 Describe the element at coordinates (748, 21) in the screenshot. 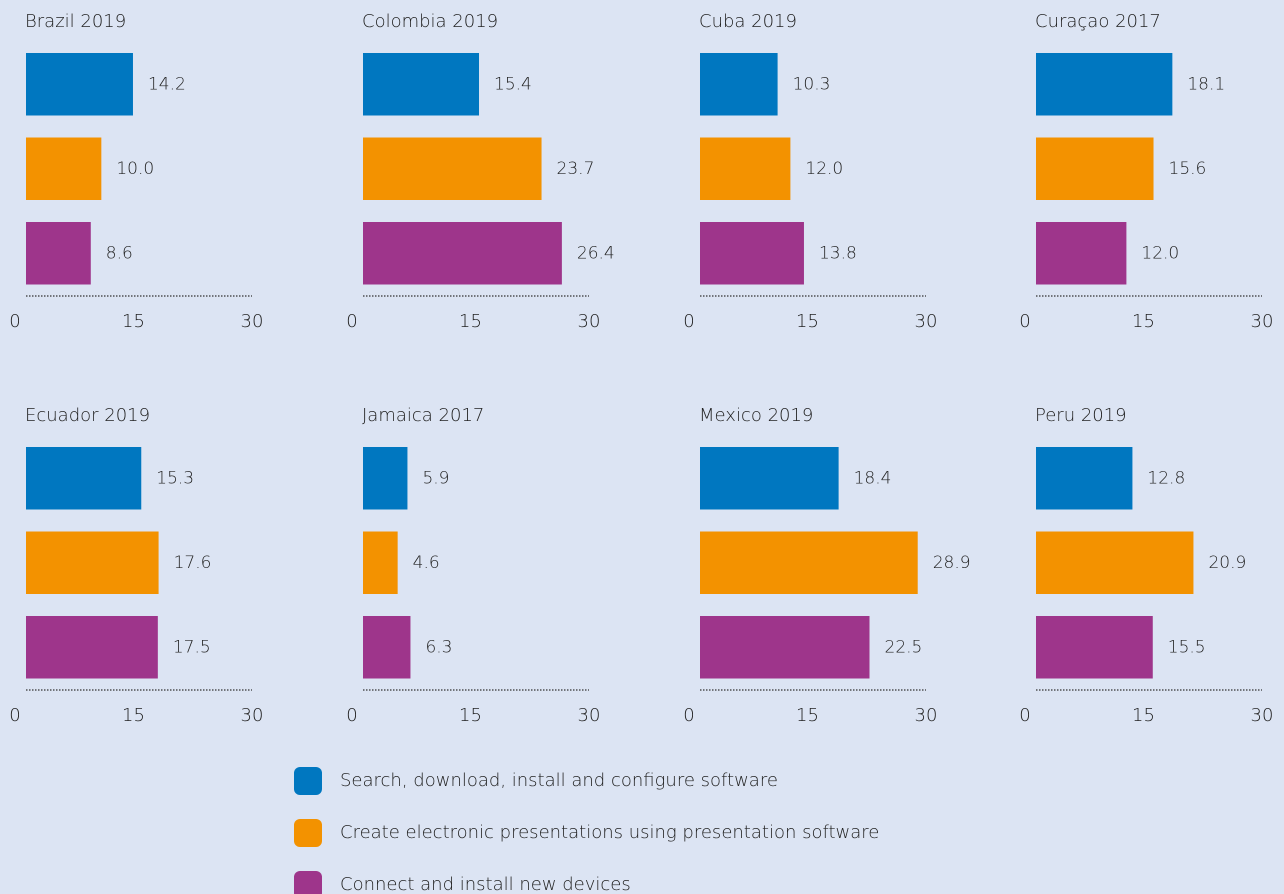

I see `panel-title: Cuba 2019` at that location.